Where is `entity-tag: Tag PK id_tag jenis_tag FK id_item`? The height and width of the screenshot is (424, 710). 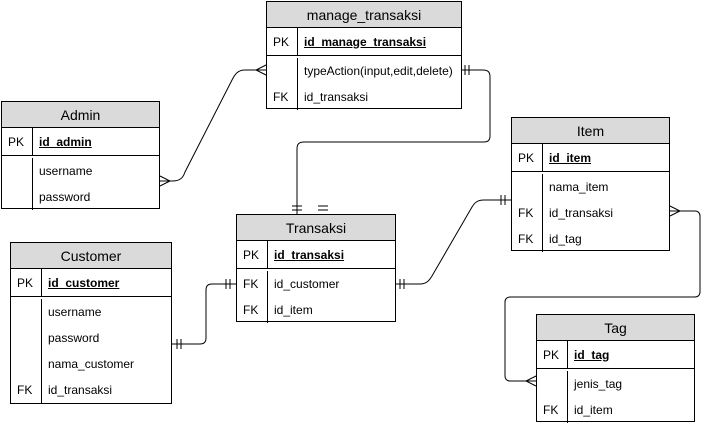
entity-tag: Tag PK id_tag jenis_tag FK id_item is located at coordinates (615, 368).